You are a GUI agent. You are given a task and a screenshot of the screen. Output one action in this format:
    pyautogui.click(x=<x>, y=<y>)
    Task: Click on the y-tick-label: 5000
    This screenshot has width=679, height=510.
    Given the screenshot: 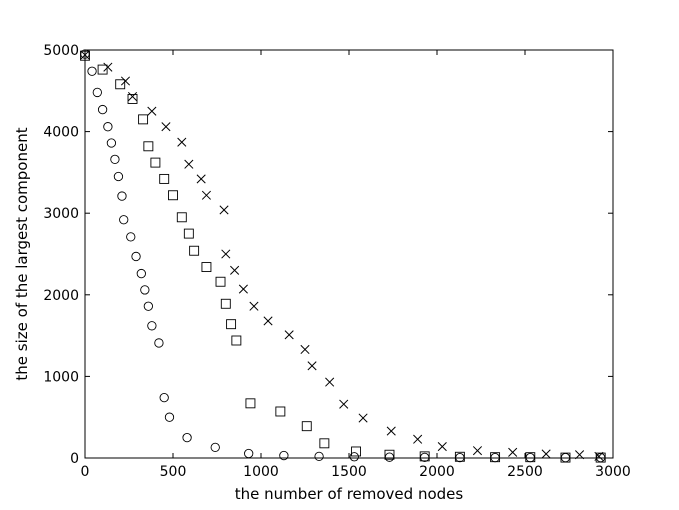 What is the action you would take?
    pyautogui.click(x=61, y=51)
    